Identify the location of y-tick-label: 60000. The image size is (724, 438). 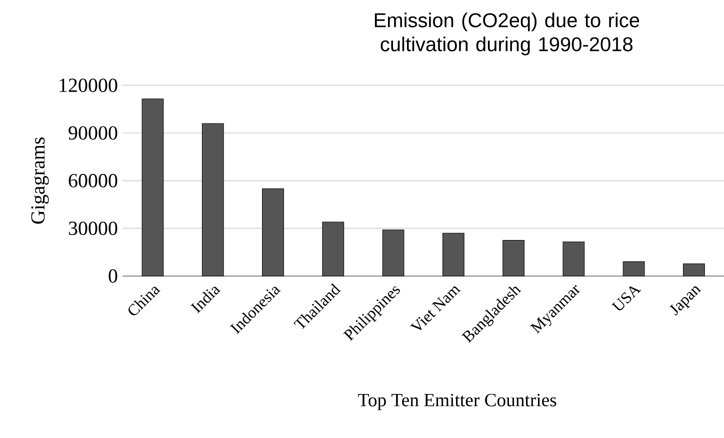
(93, 181).